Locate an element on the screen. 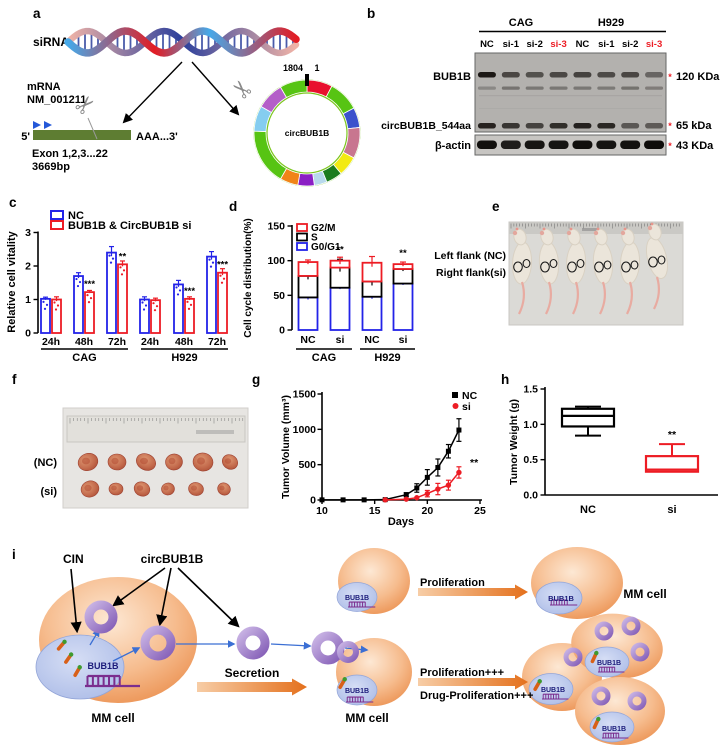 The width and height of the screenshot is (726, 750). cell-line-h929-label: H929 is located at coordinates (611, 23).